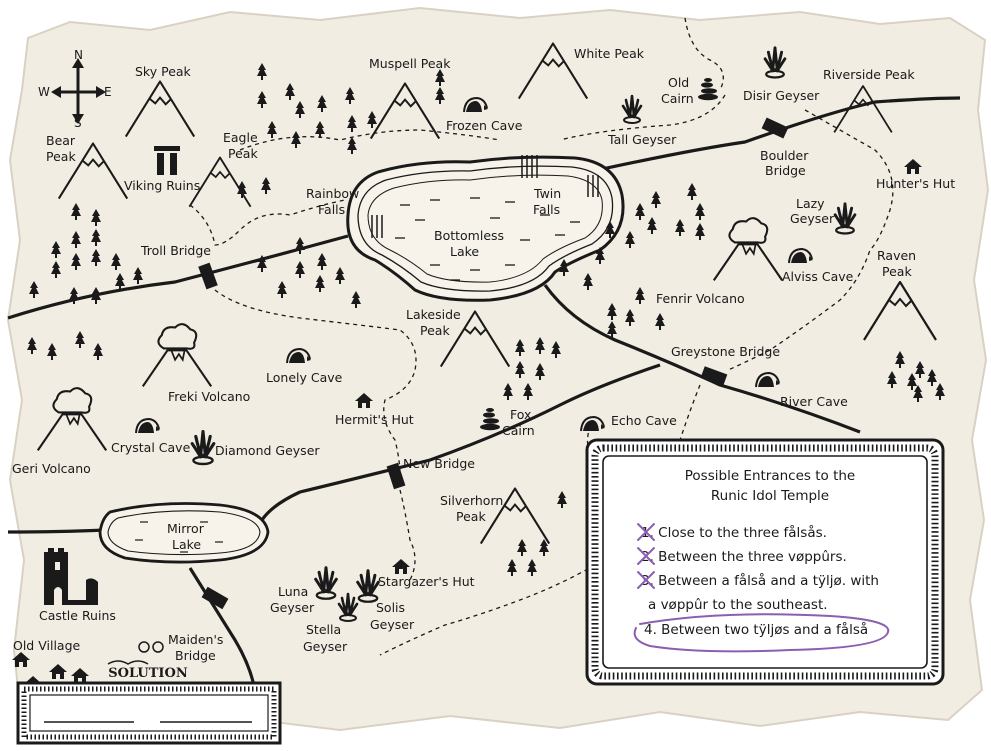 This screenshot has height=751, width=991. What do you see at coordinates (374, 419) in the screenshot?
I see `label-hermits-hut: Hermit's Hut` at bounding box center [374, 419].